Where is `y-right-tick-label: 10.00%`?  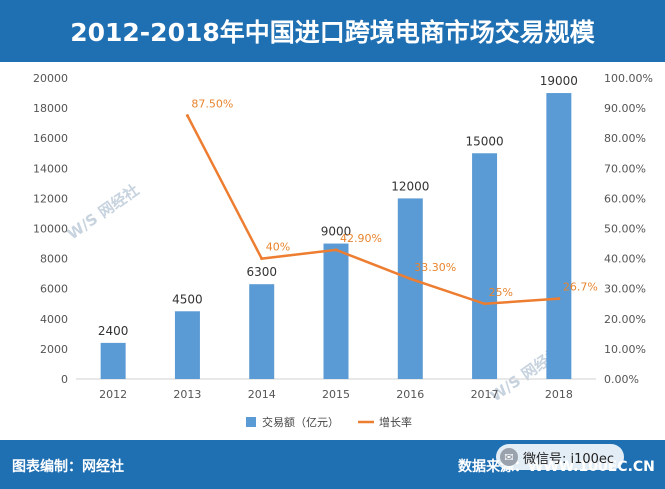 y-right-tick-label: 10.00% is located at coordinates (625, 349).